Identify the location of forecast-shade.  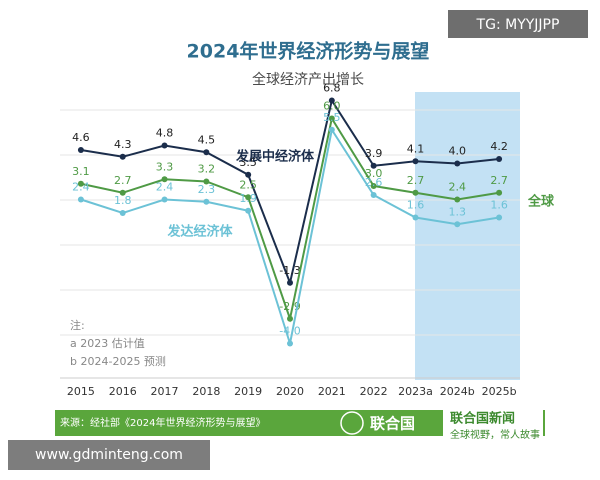
(467, 236).